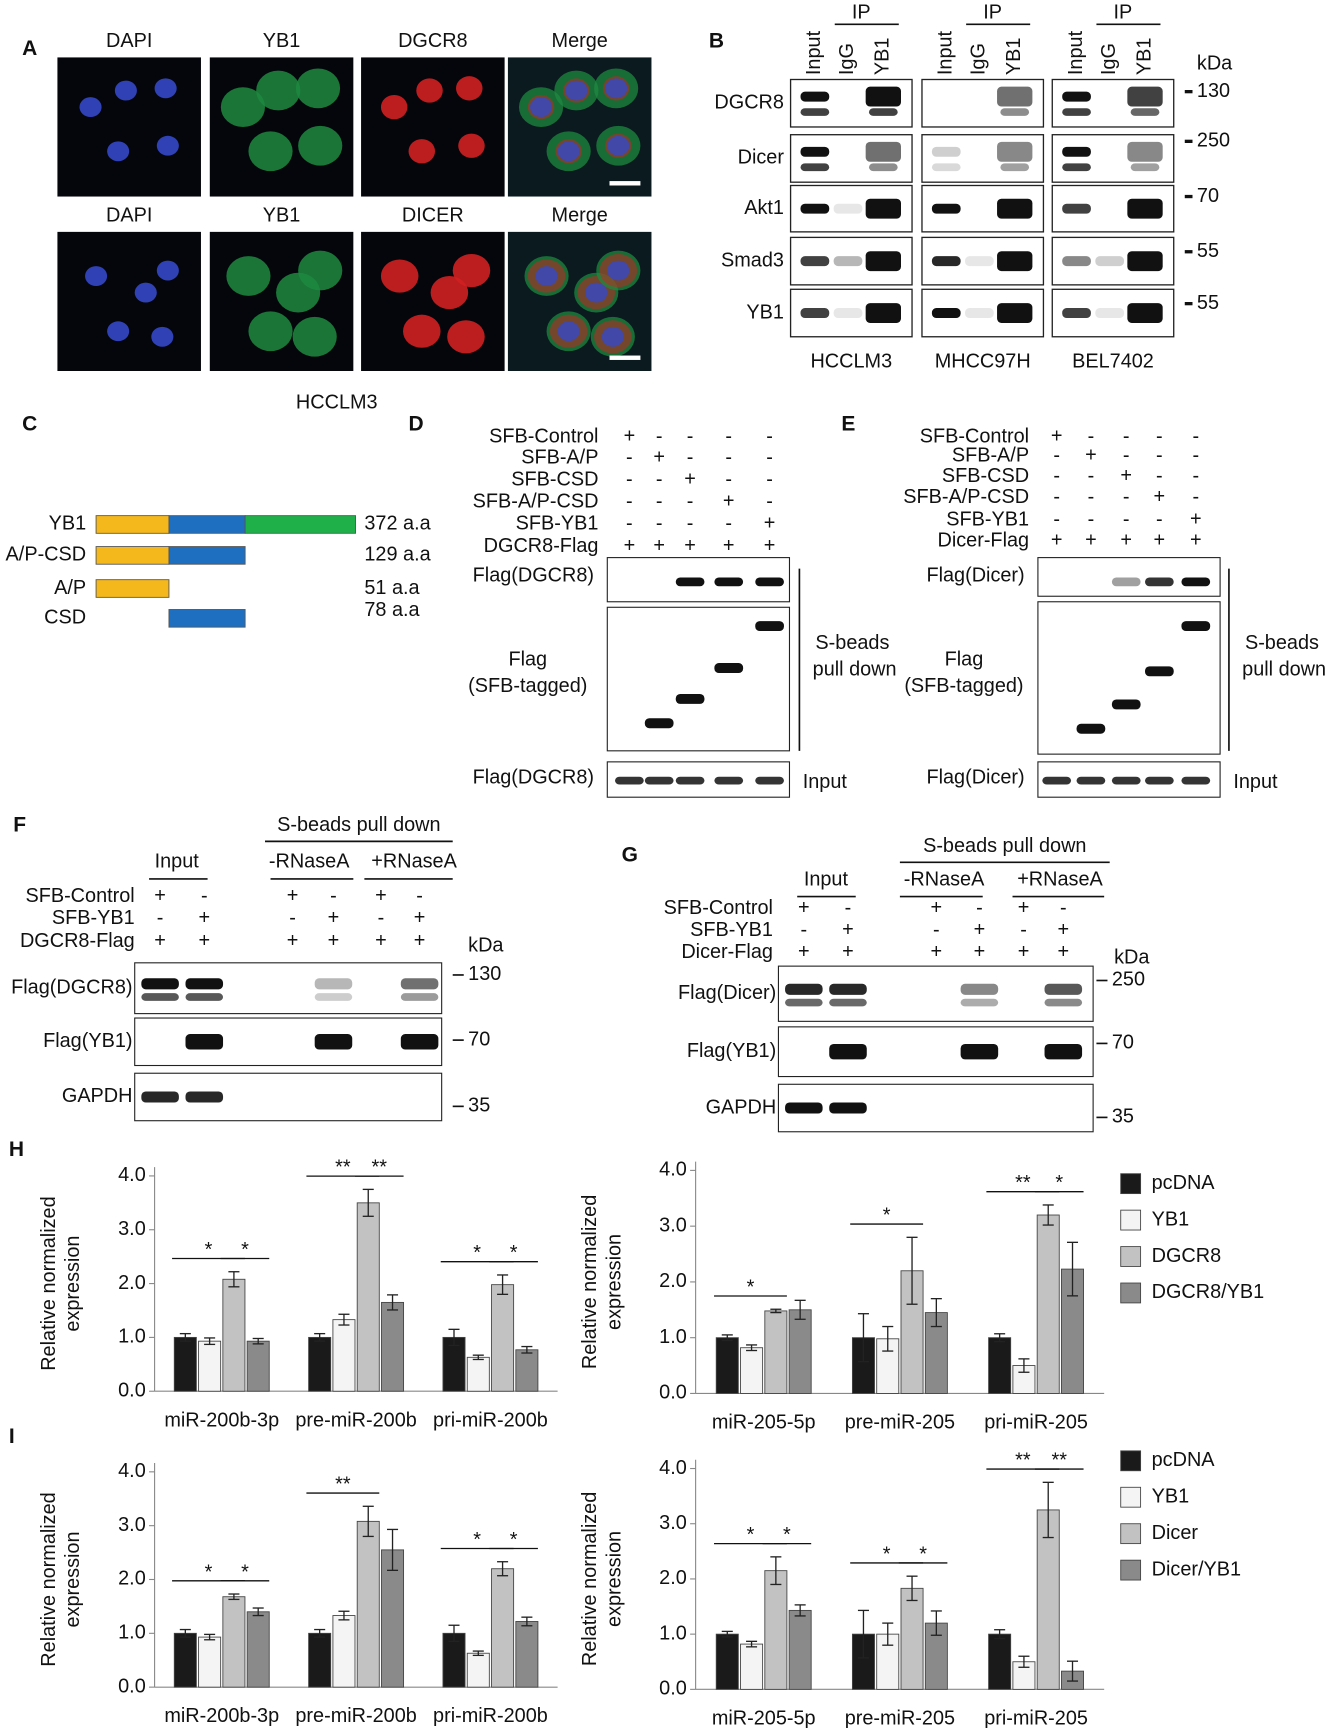 This screenshot has width=1325, height=1728. I want to click on panel-label: G, so click(630, 854).